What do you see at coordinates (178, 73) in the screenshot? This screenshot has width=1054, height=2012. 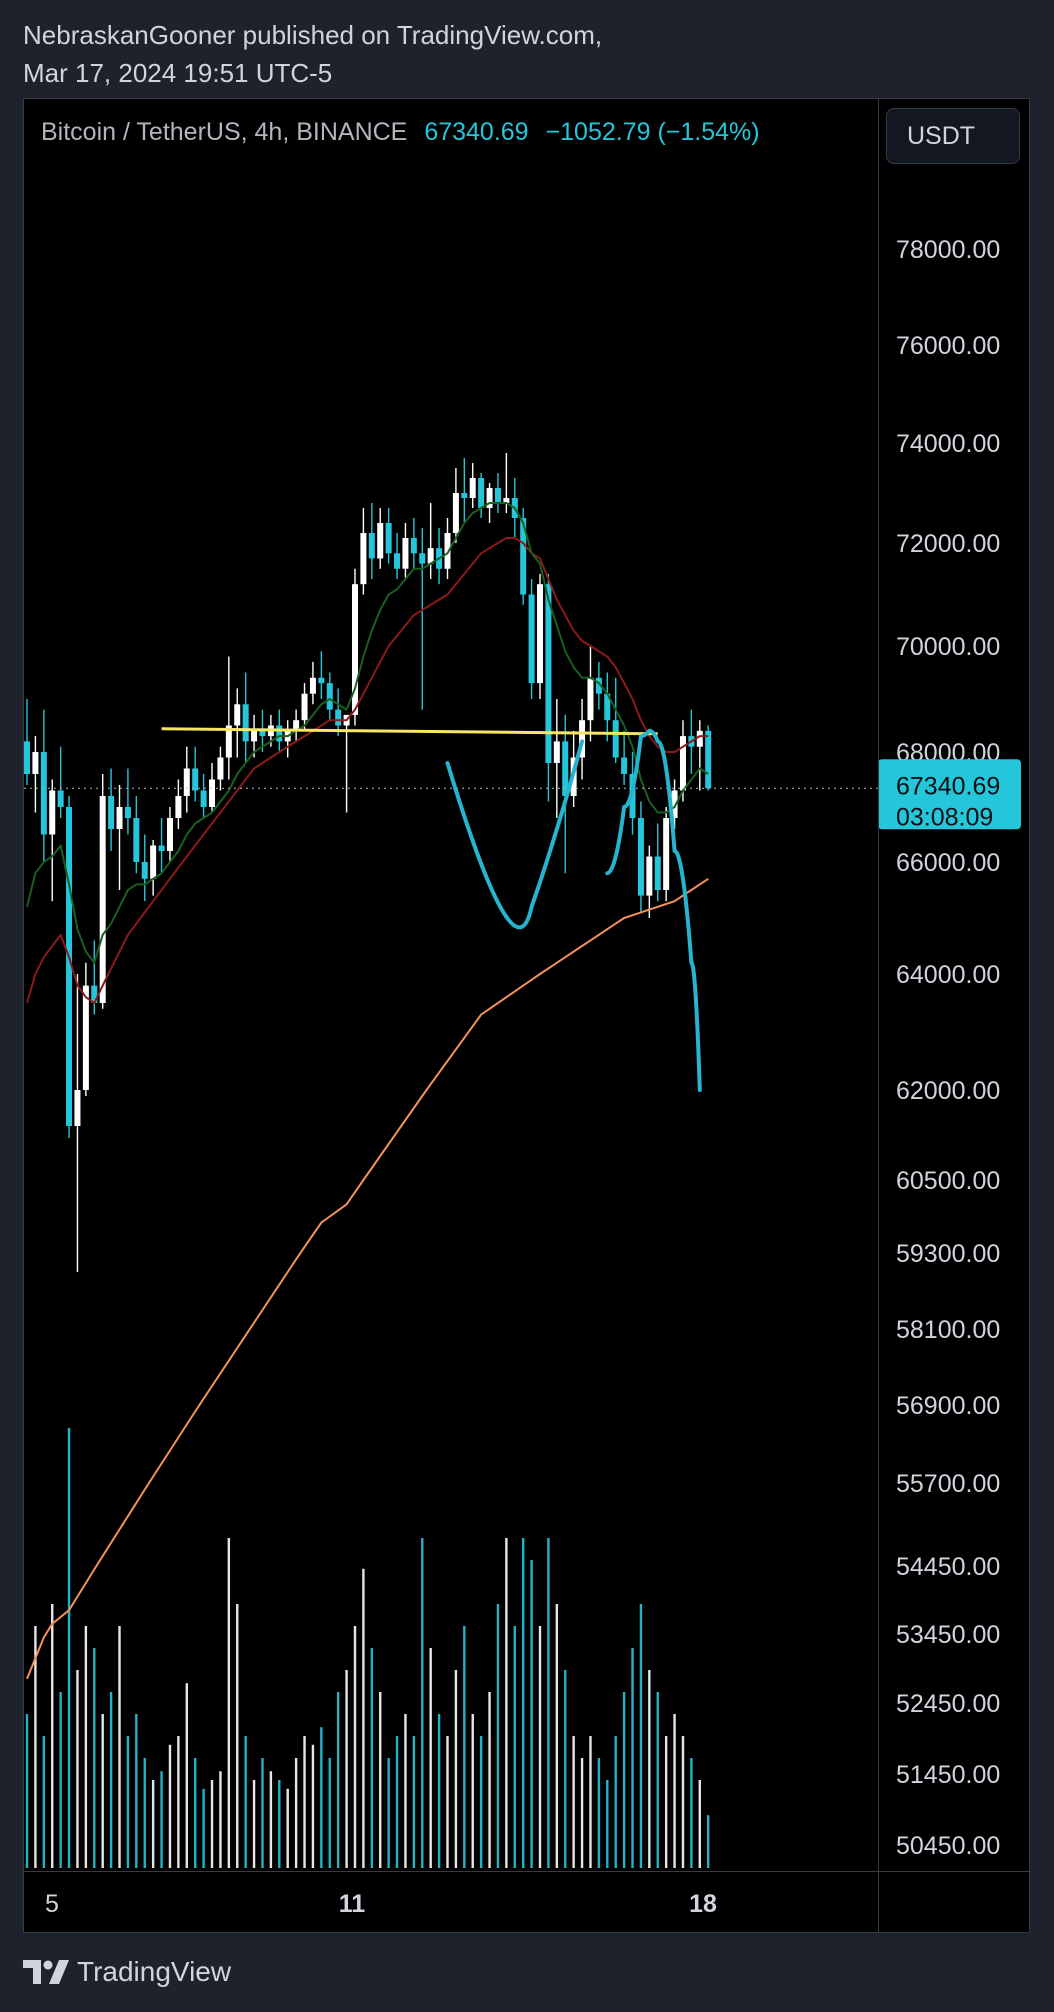 I see `publish-date: Mar 17, 2024 19:51 UTC-5` at bounding box center [178, 73].